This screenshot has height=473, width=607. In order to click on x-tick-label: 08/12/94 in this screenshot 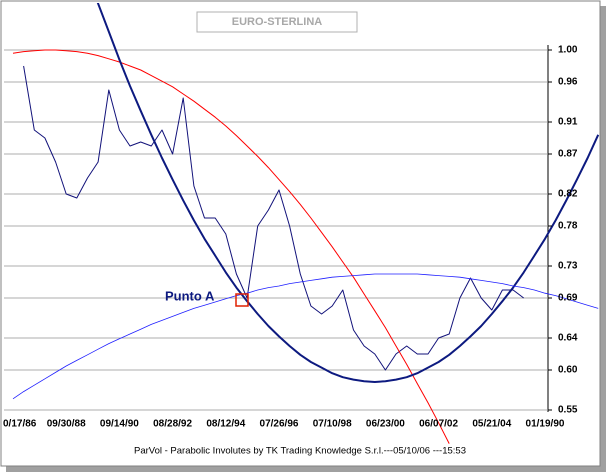, I will do `click(225, 424)`.